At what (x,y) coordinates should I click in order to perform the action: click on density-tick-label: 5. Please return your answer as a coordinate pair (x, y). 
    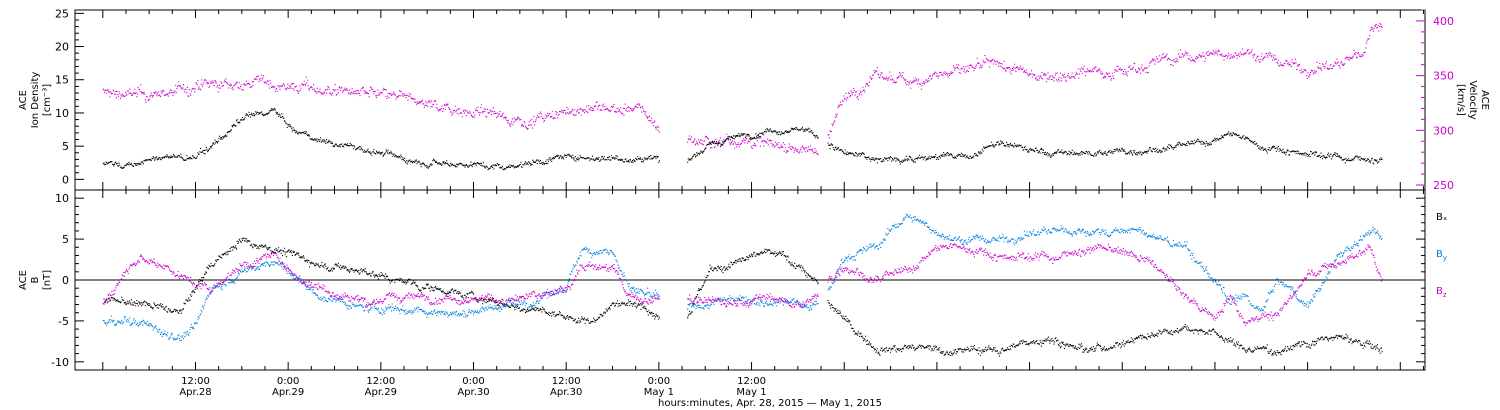
    Looking at the image, I should click on (65, 146).